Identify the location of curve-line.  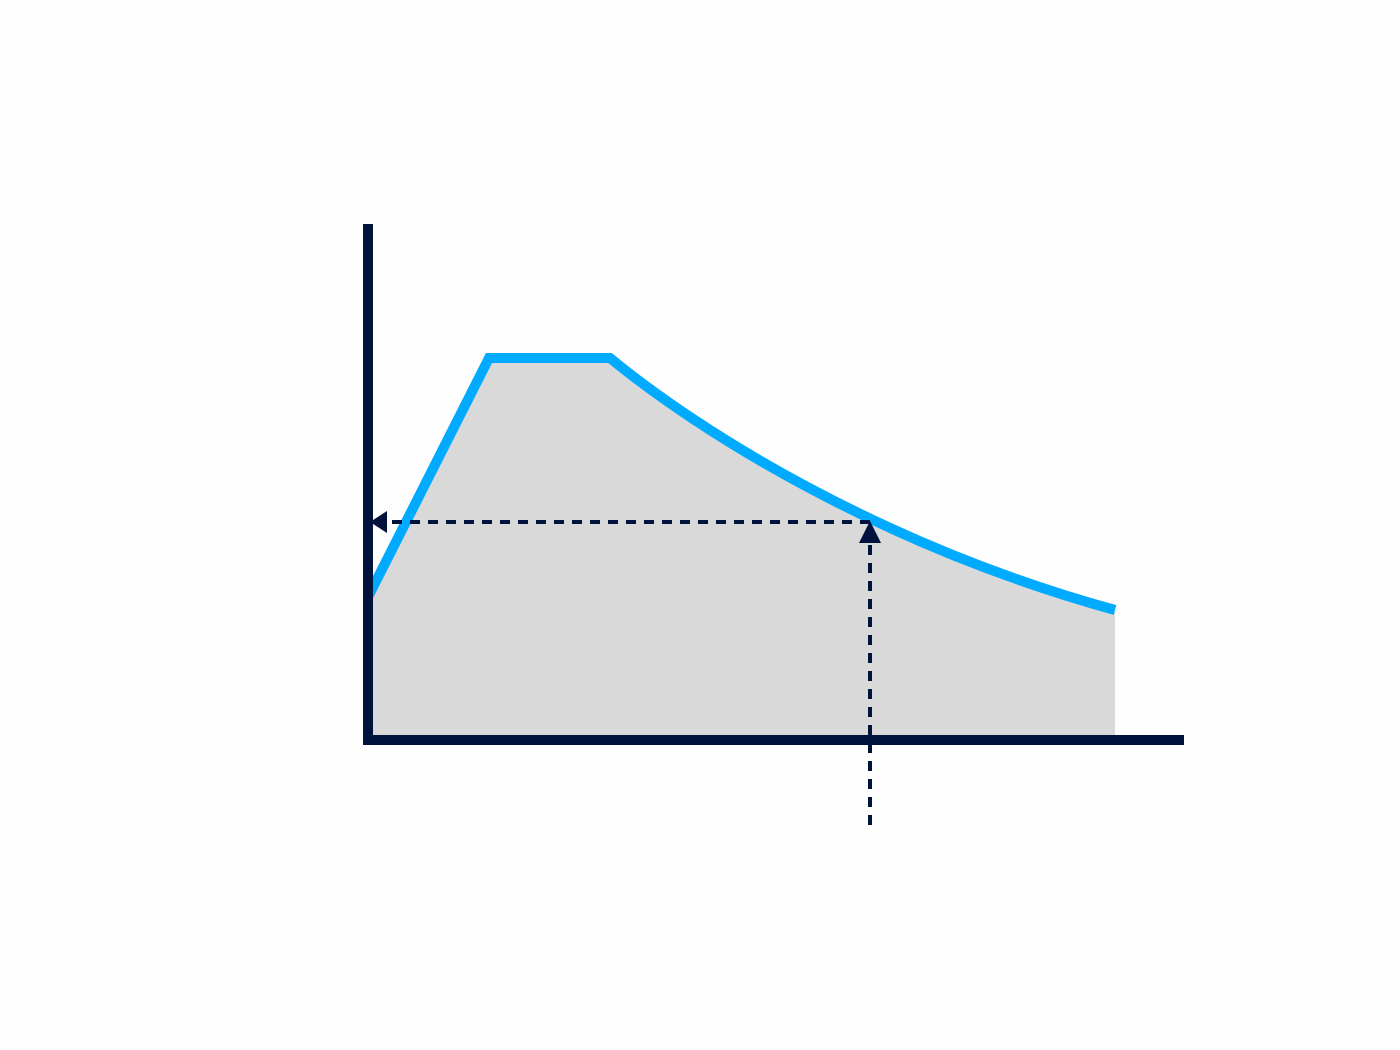
(740, 484).